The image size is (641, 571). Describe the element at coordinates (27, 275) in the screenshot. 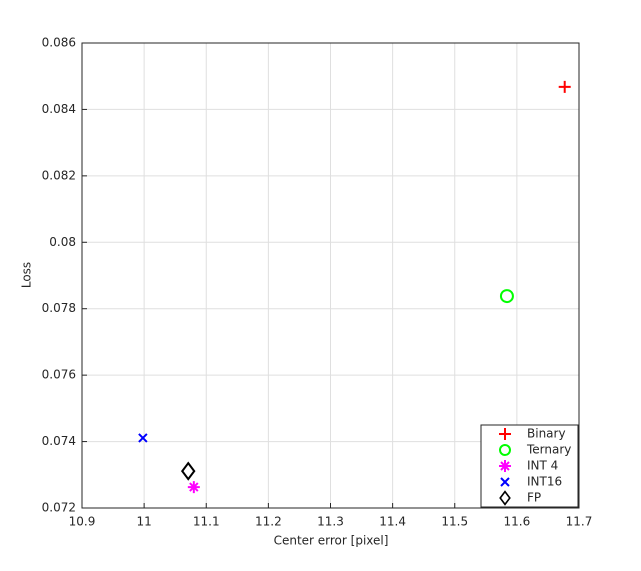

I see `y-axis-label: Loss` at that location.